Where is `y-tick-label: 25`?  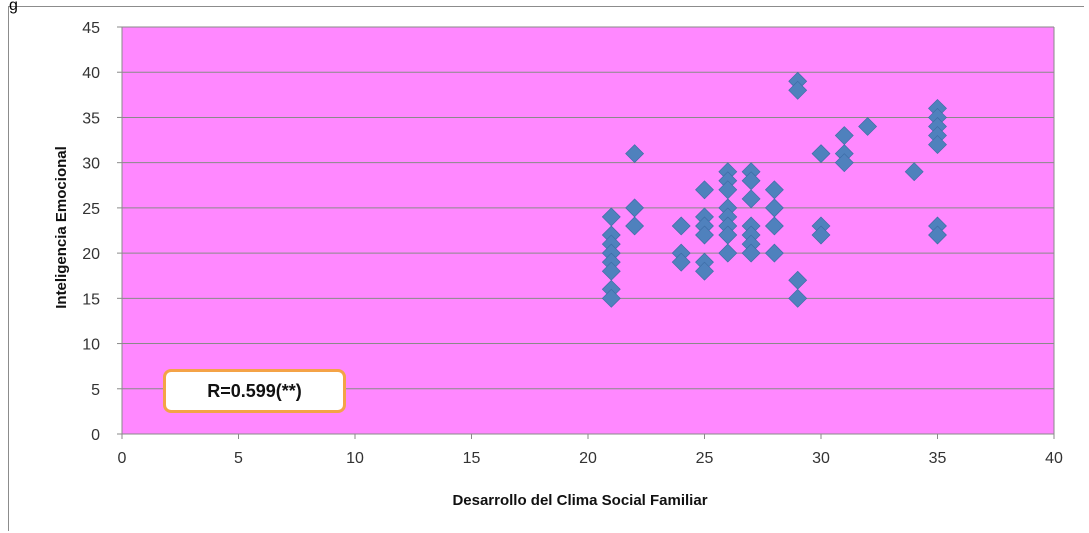 y-tick-label: 25 is located at coordinates (91, 209).